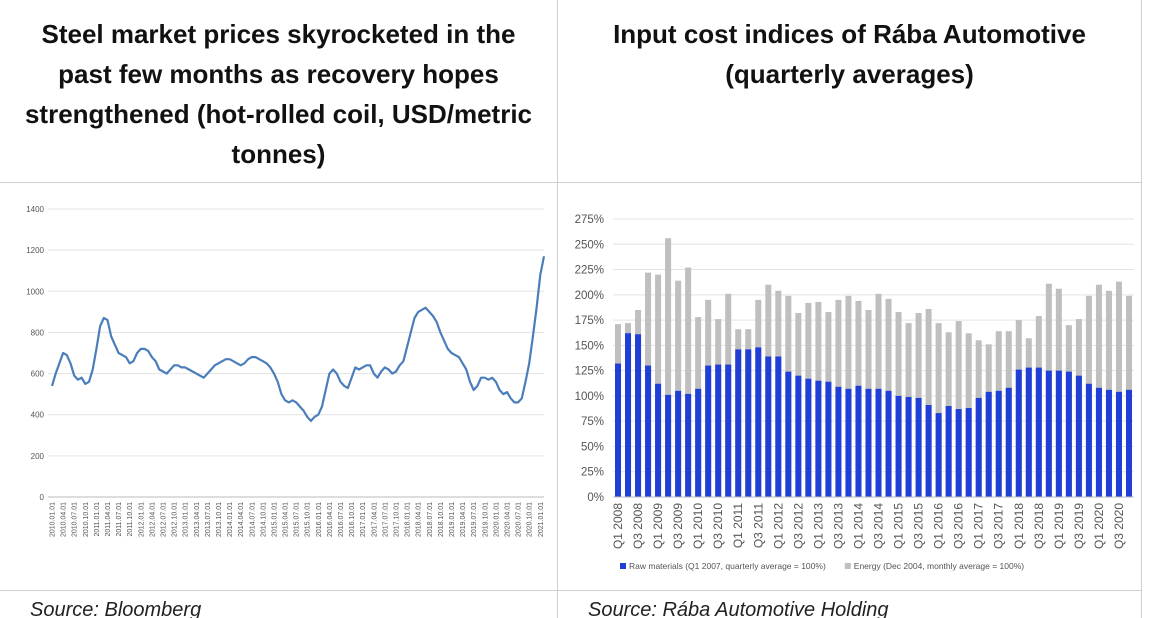 The image size is (1155, 618). I want to click on x-tick-label: 2012.01.01, so click(141, 519).